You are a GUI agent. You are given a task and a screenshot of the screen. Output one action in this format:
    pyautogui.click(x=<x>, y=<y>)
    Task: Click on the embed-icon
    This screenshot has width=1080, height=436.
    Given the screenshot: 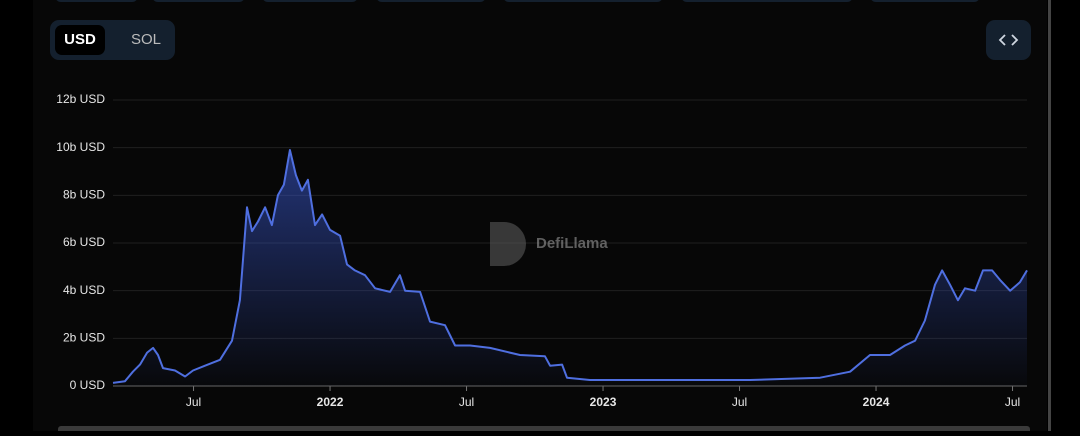 What is the action you would take?
    pyautogui.click(x=1008, y=40)
    